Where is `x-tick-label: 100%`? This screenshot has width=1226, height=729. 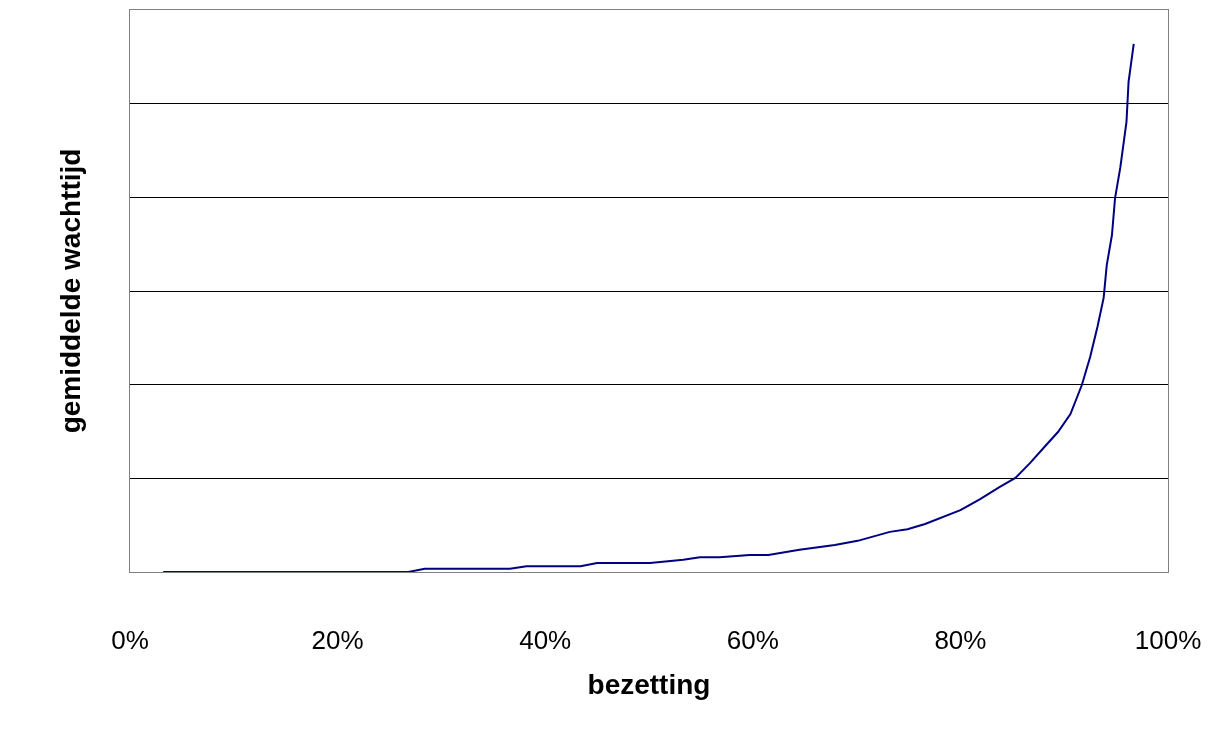
x-tick-label: 100% is located at coordinates (1168, 640).